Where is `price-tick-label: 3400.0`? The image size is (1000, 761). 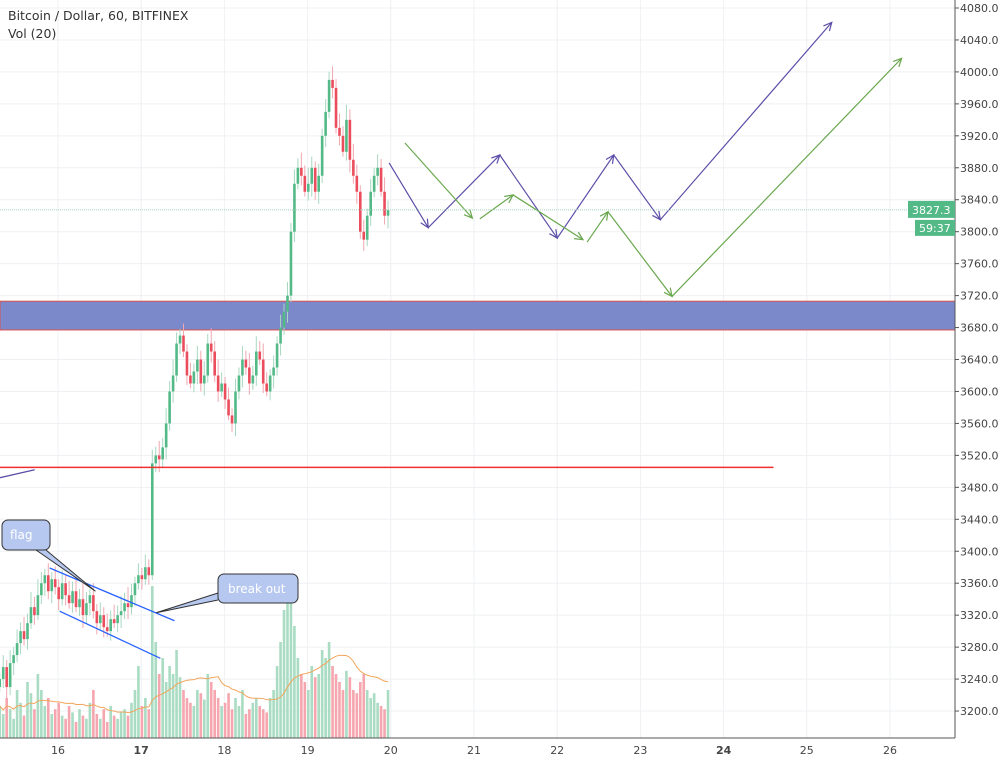 price-tick-label: 3400.0 is located at coordinates (979, 551).